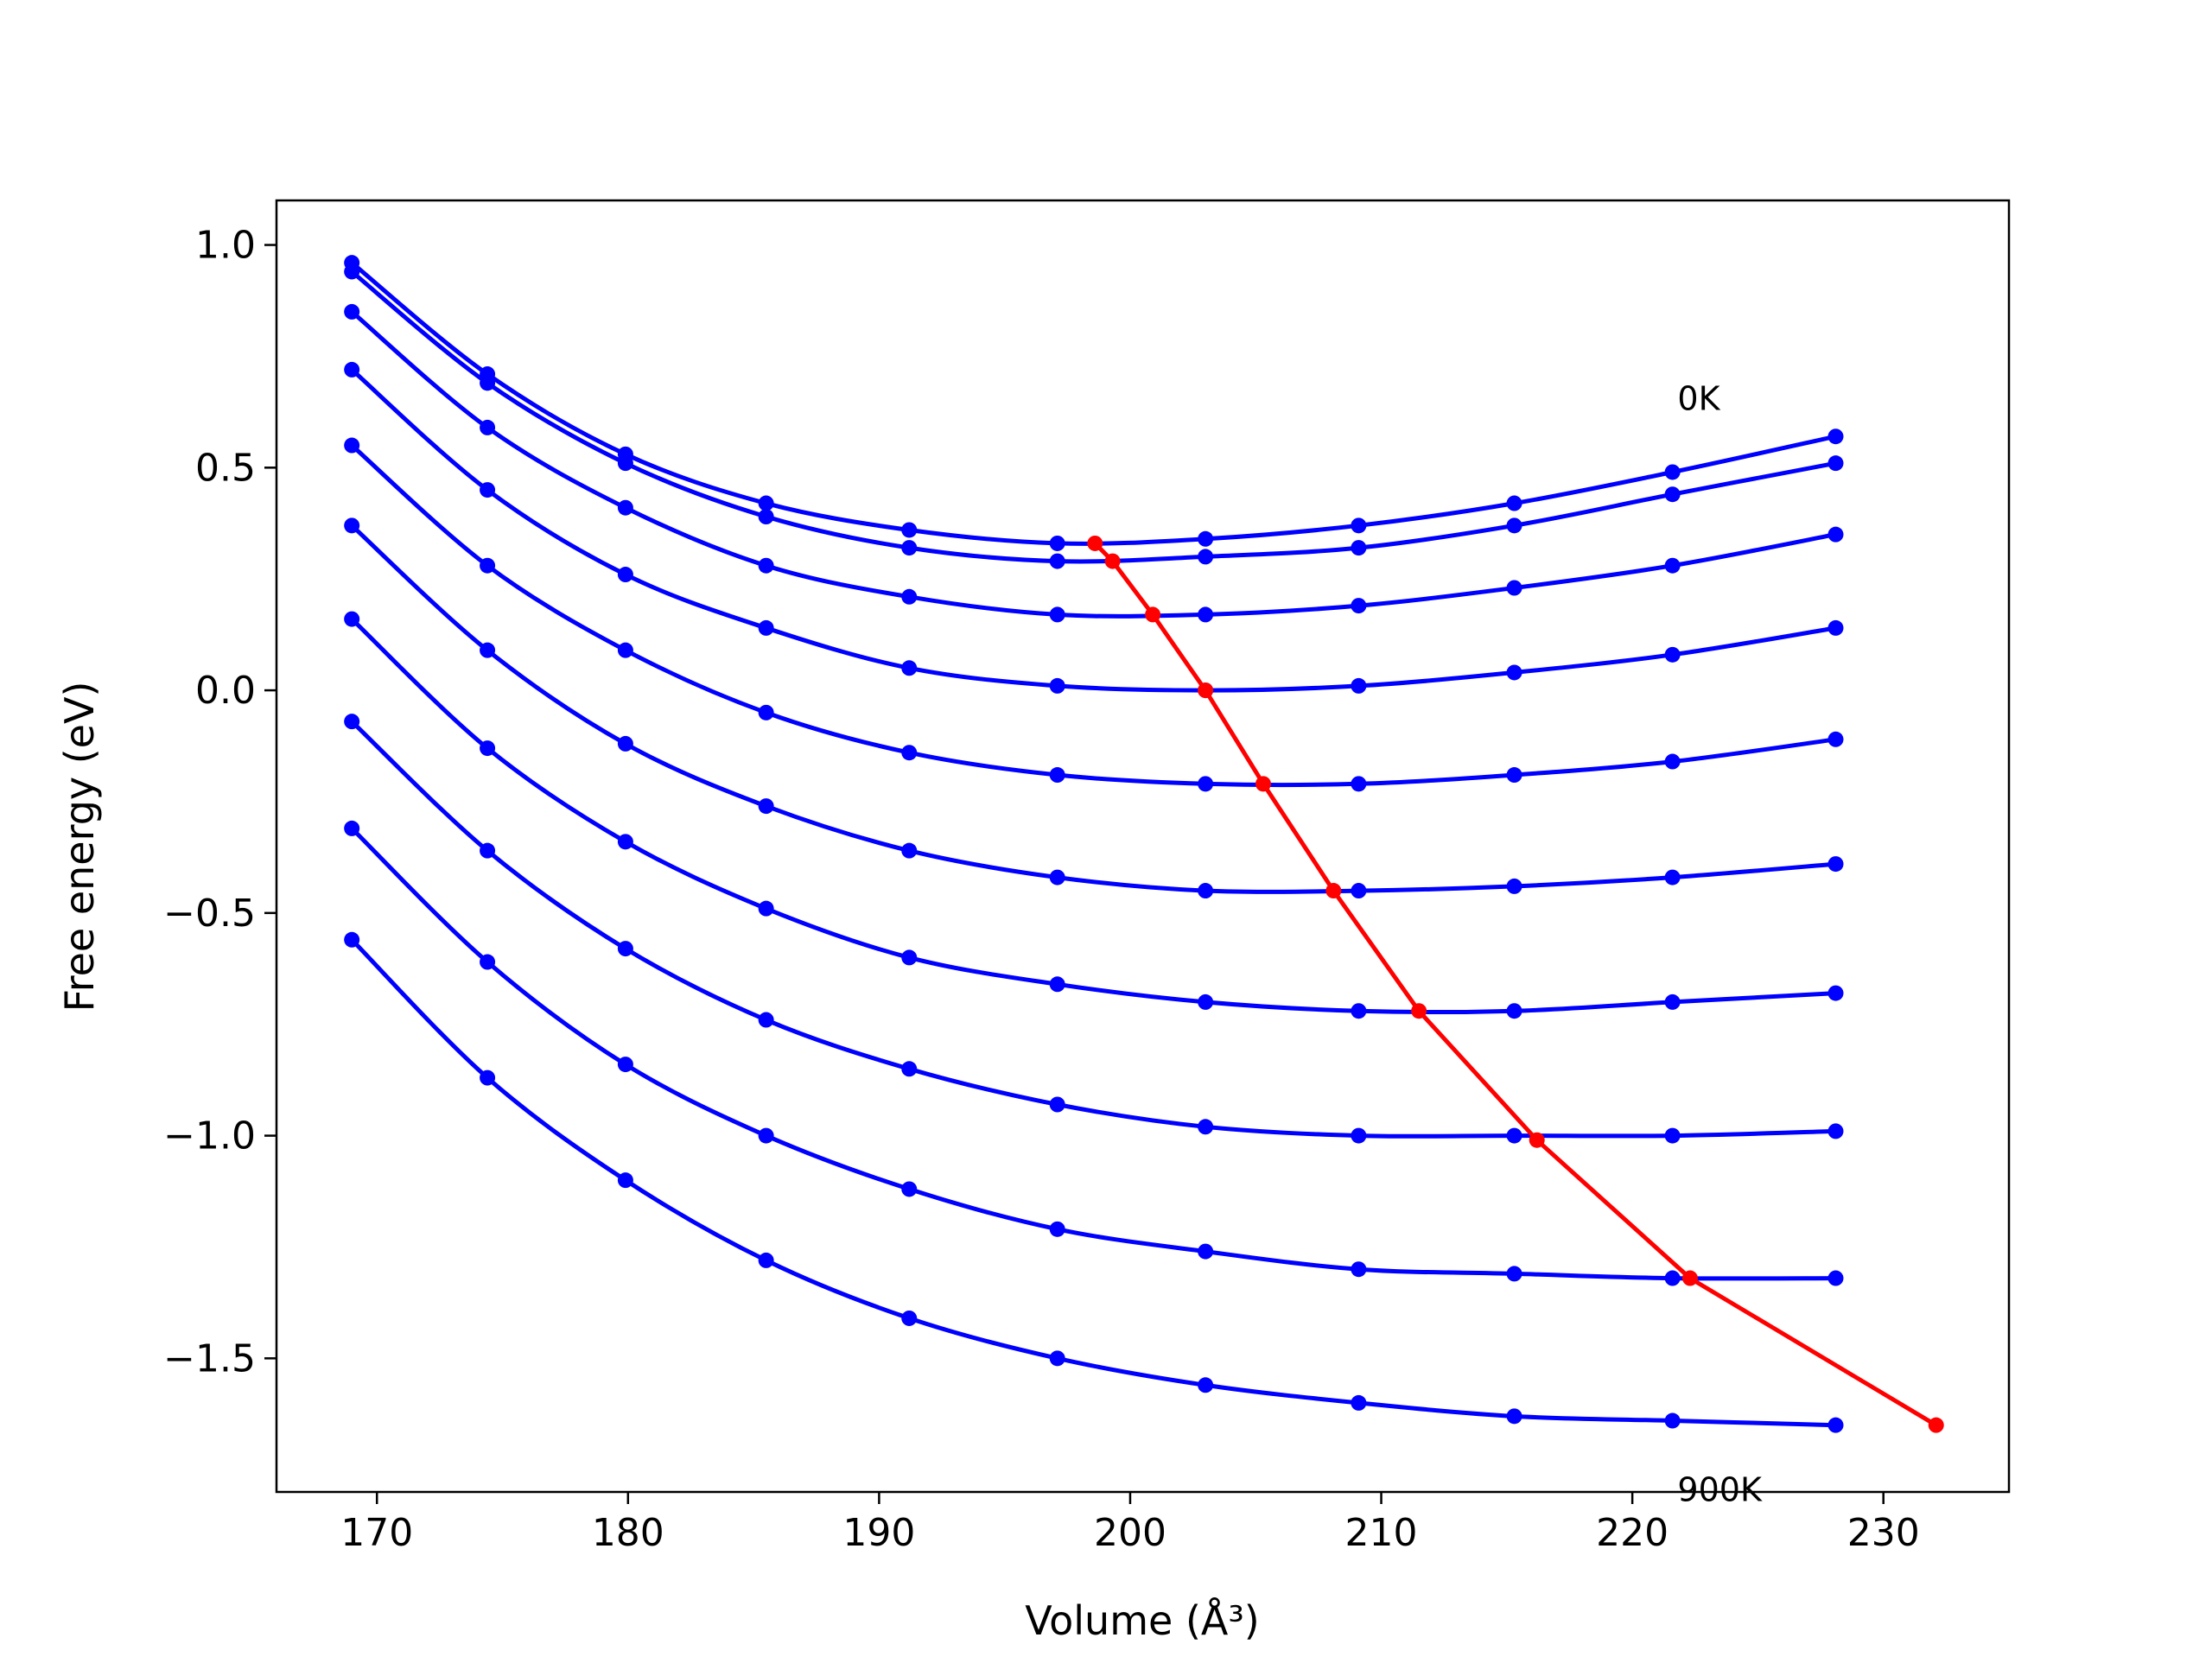 This screenshot has width=2212, height=1663. Describe the element at coordinates (209, 914) in the screenshot. I see `y-tick-label: −0.5` at that location.